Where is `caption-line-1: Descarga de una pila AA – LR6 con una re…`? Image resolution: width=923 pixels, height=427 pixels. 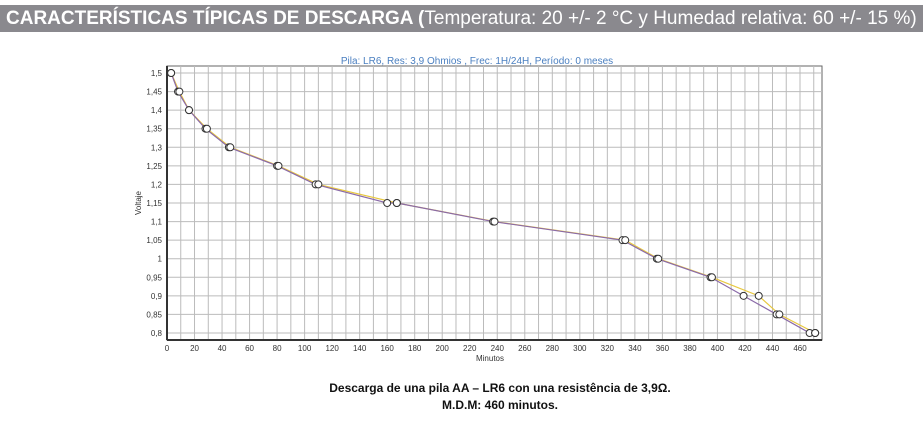
caption-line-1: Descarga de una pila AA – LR6 con una re… is located at coordinates (500, 388).